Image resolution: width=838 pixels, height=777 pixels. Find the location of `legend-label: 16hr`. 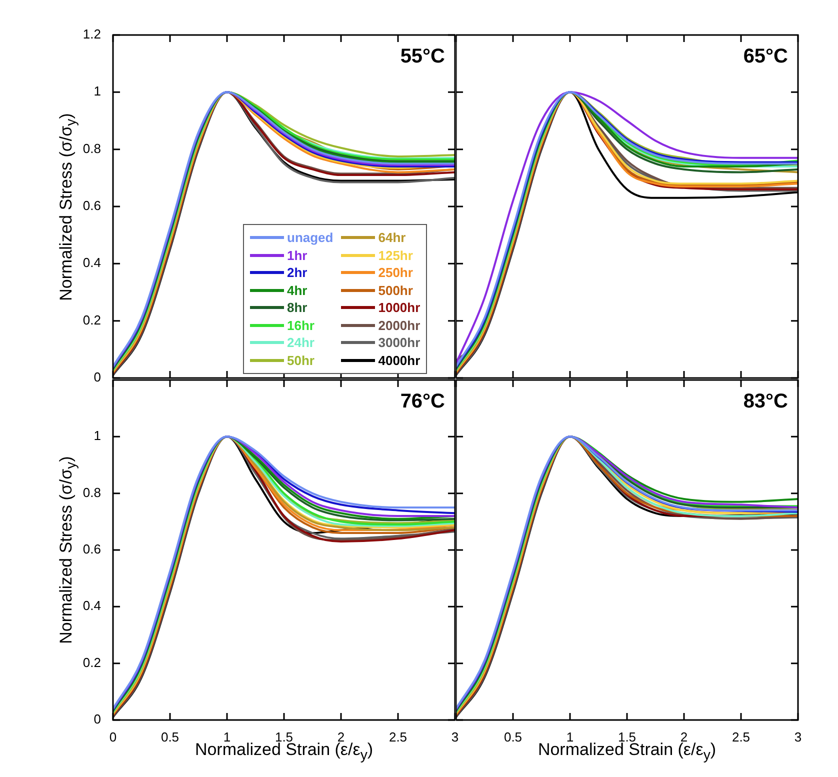

legend-label: 16hr is located at coordinates (300, 325).